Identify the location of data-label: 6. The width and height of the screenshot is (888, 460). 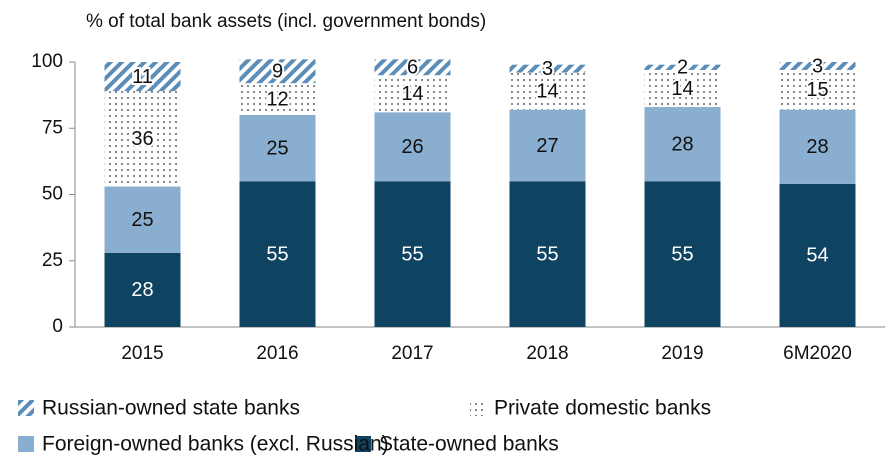
(412, 68).